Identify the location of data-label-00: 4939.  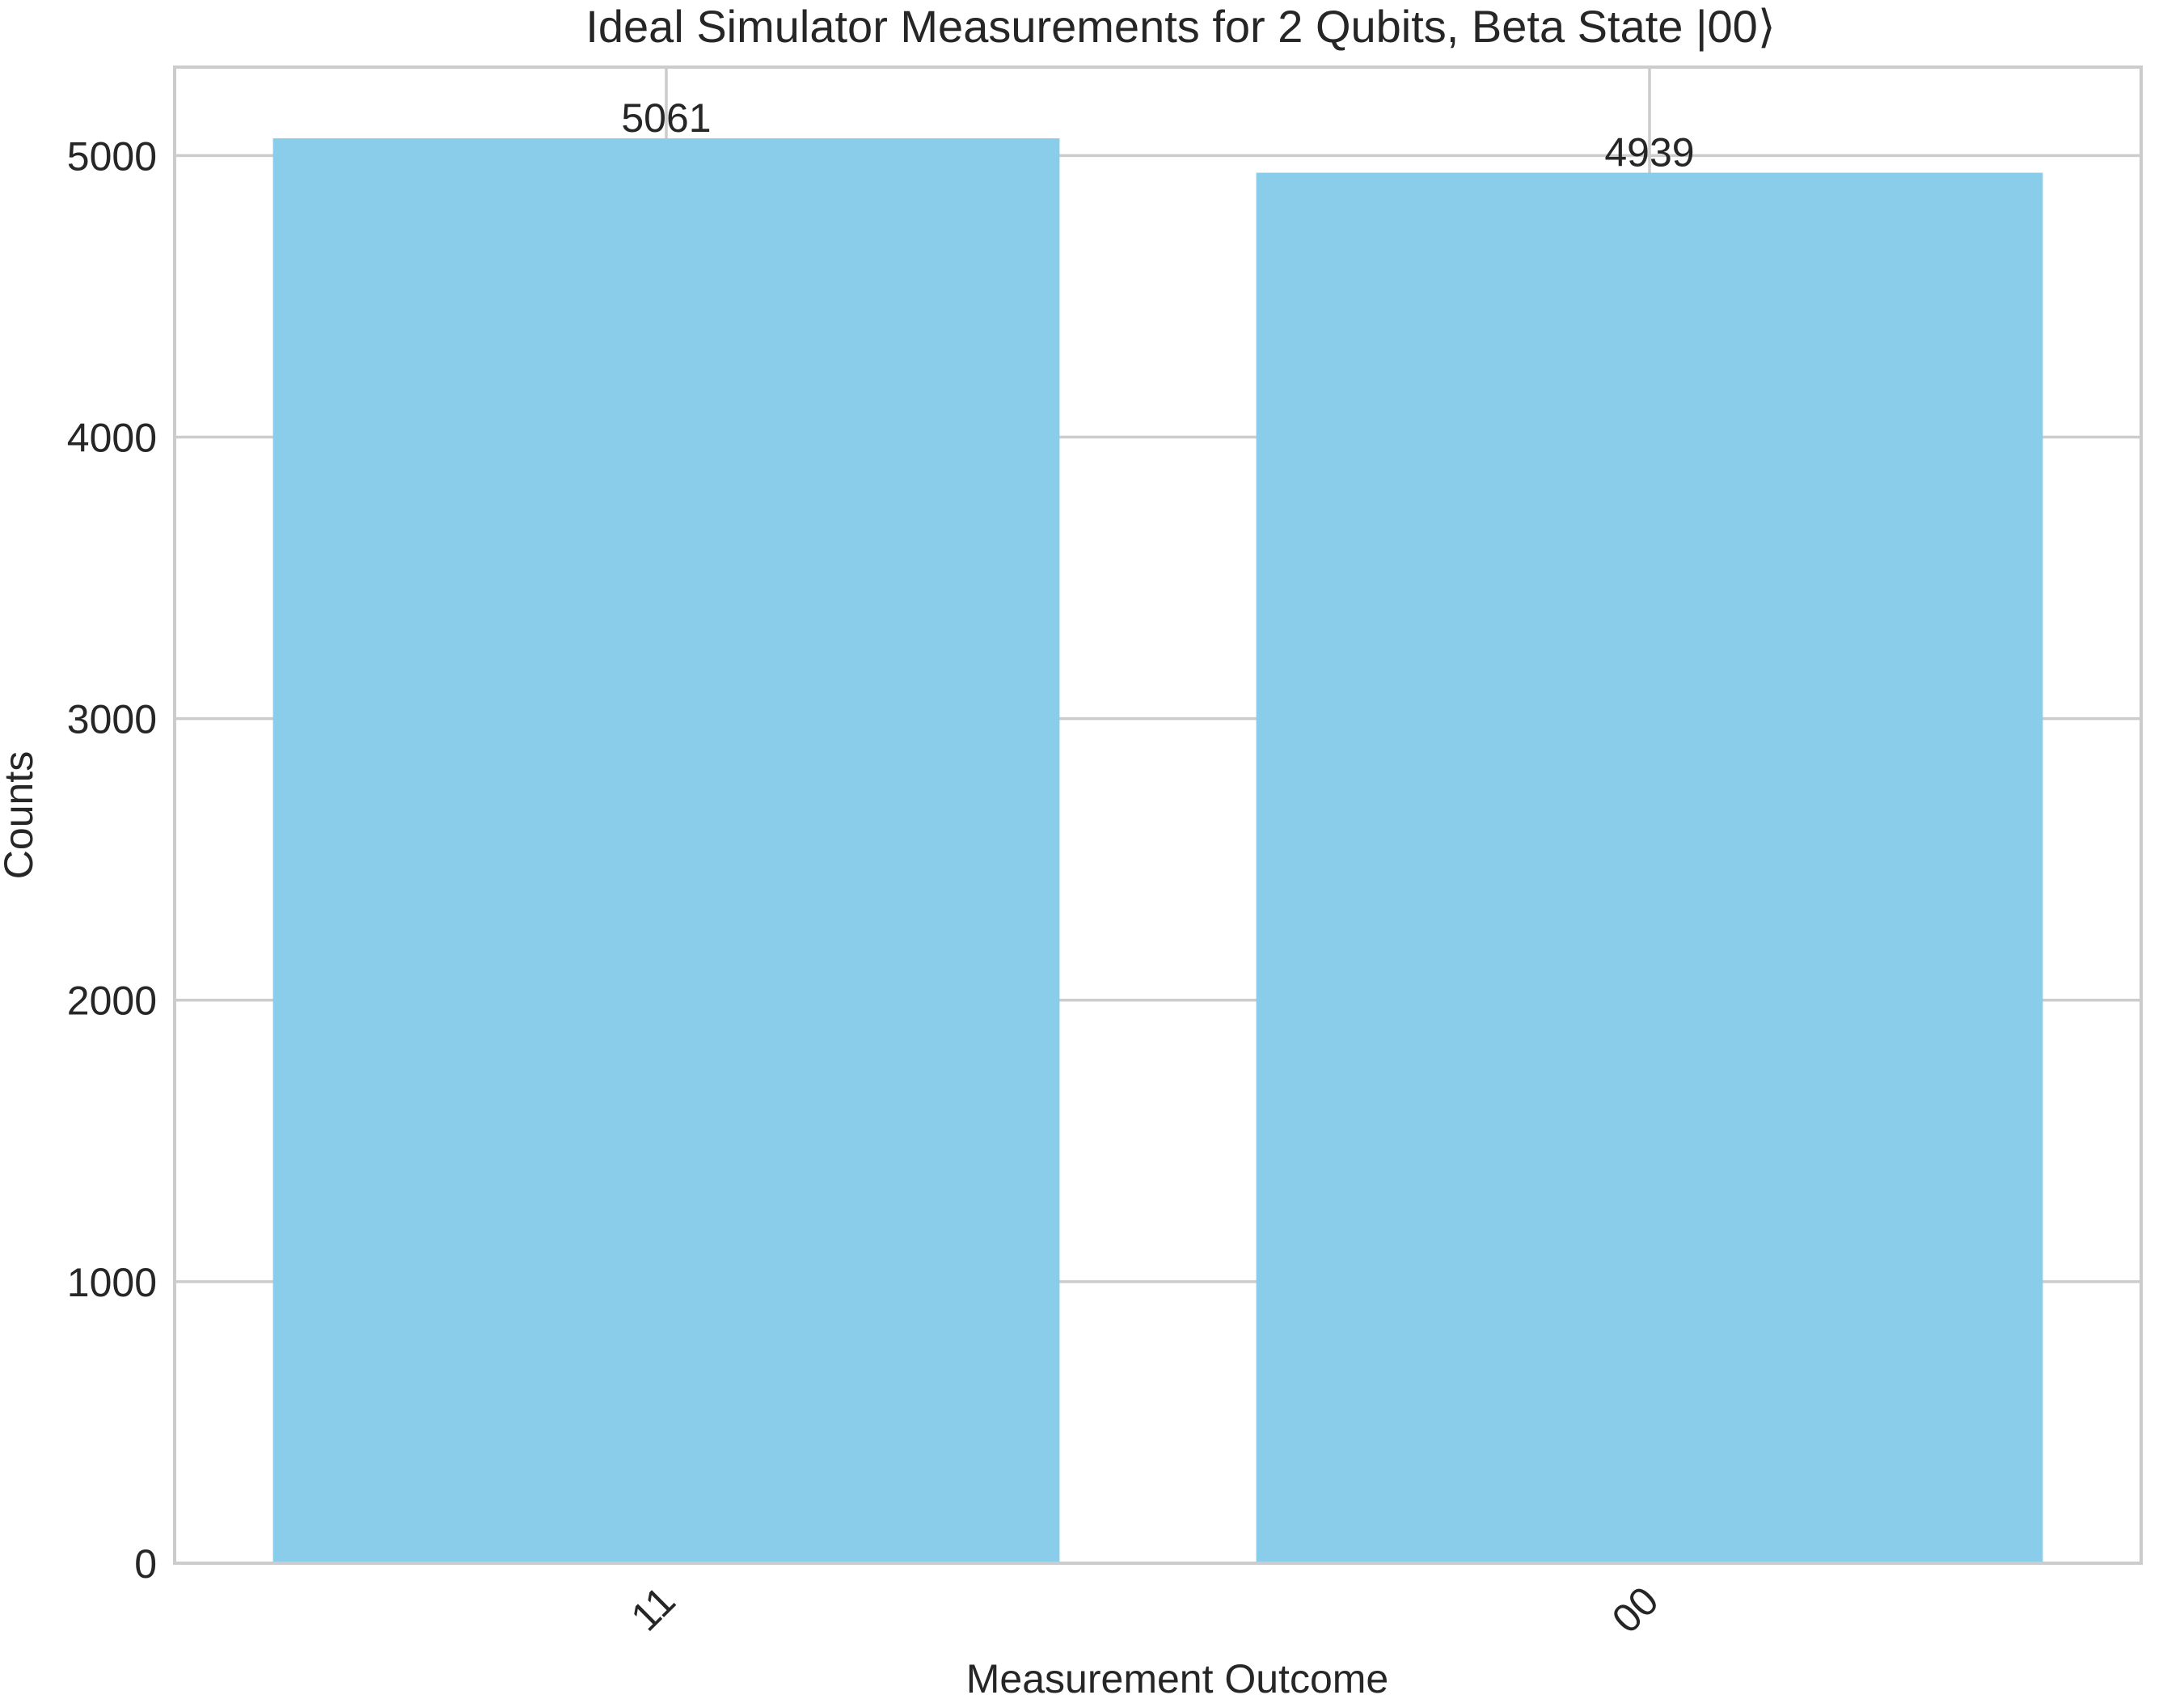
(1649, 152).